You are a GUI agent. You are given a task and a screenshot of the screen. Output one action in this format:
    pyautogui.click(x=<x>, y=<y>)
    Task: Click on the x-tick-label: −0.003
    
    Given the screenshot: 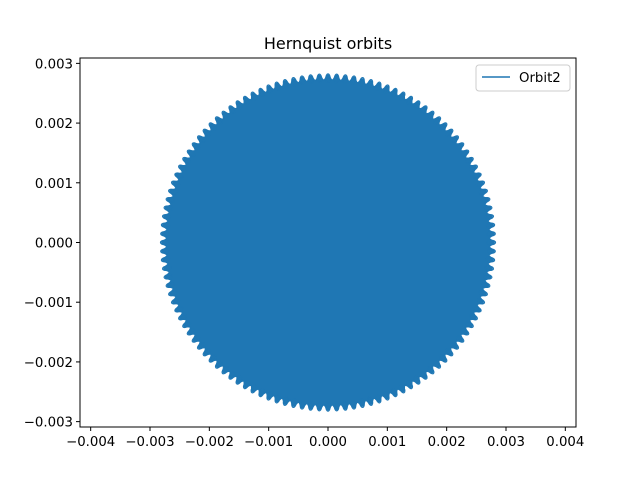 What is the action you would take?
    pyautogui.click(x=149, y=442)
    